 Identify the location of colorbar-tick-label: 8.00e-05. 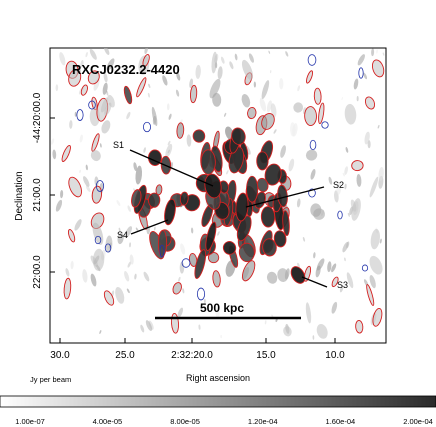
(185, 421).